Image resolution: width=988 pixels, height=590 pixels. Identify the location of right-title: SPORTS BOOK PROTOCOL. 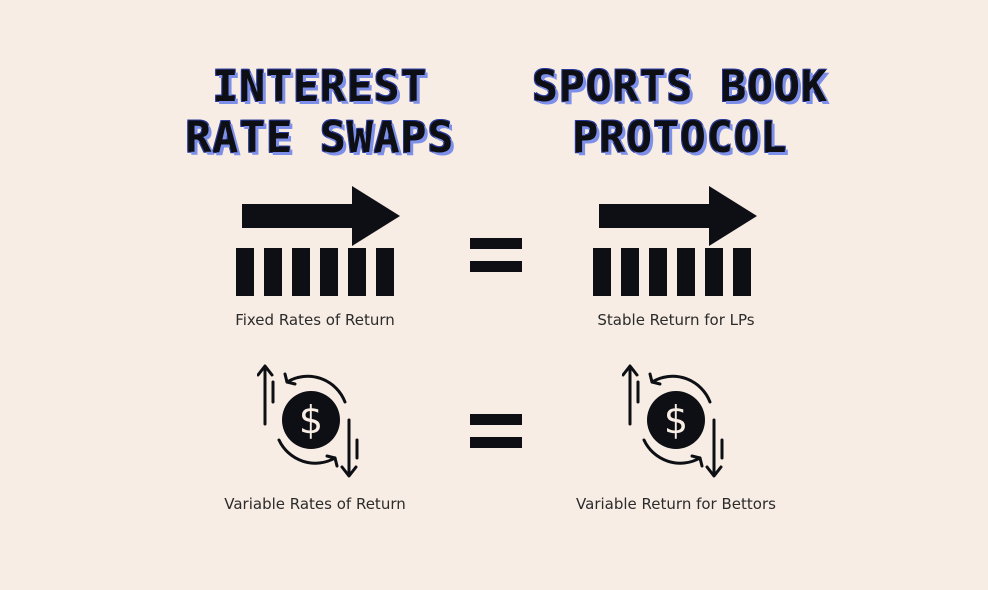
(680, 113).